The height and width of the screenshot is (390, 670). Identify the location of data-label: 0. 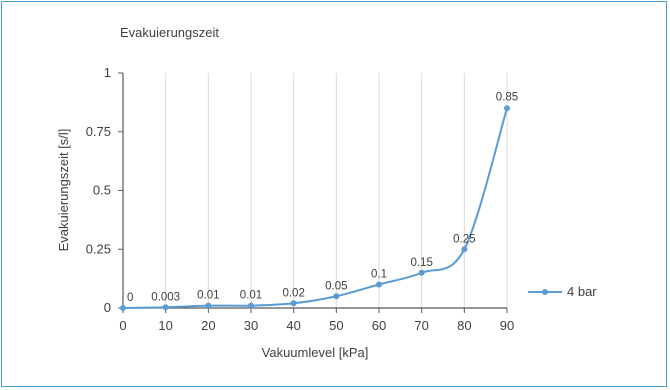
(130, 298).